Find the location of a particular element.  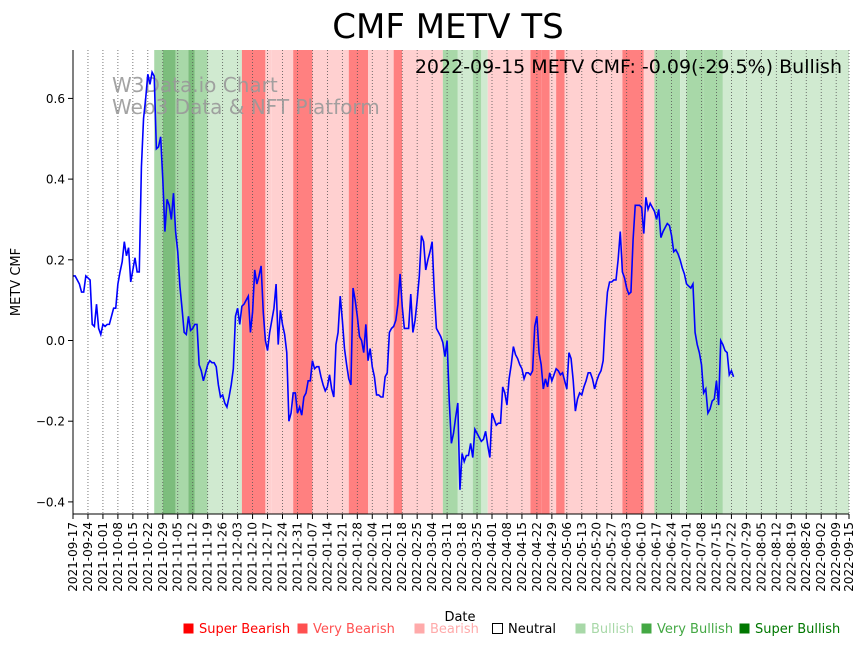

x-tick-label-43: 2022-07-15 is located at coordinates (716, 557).